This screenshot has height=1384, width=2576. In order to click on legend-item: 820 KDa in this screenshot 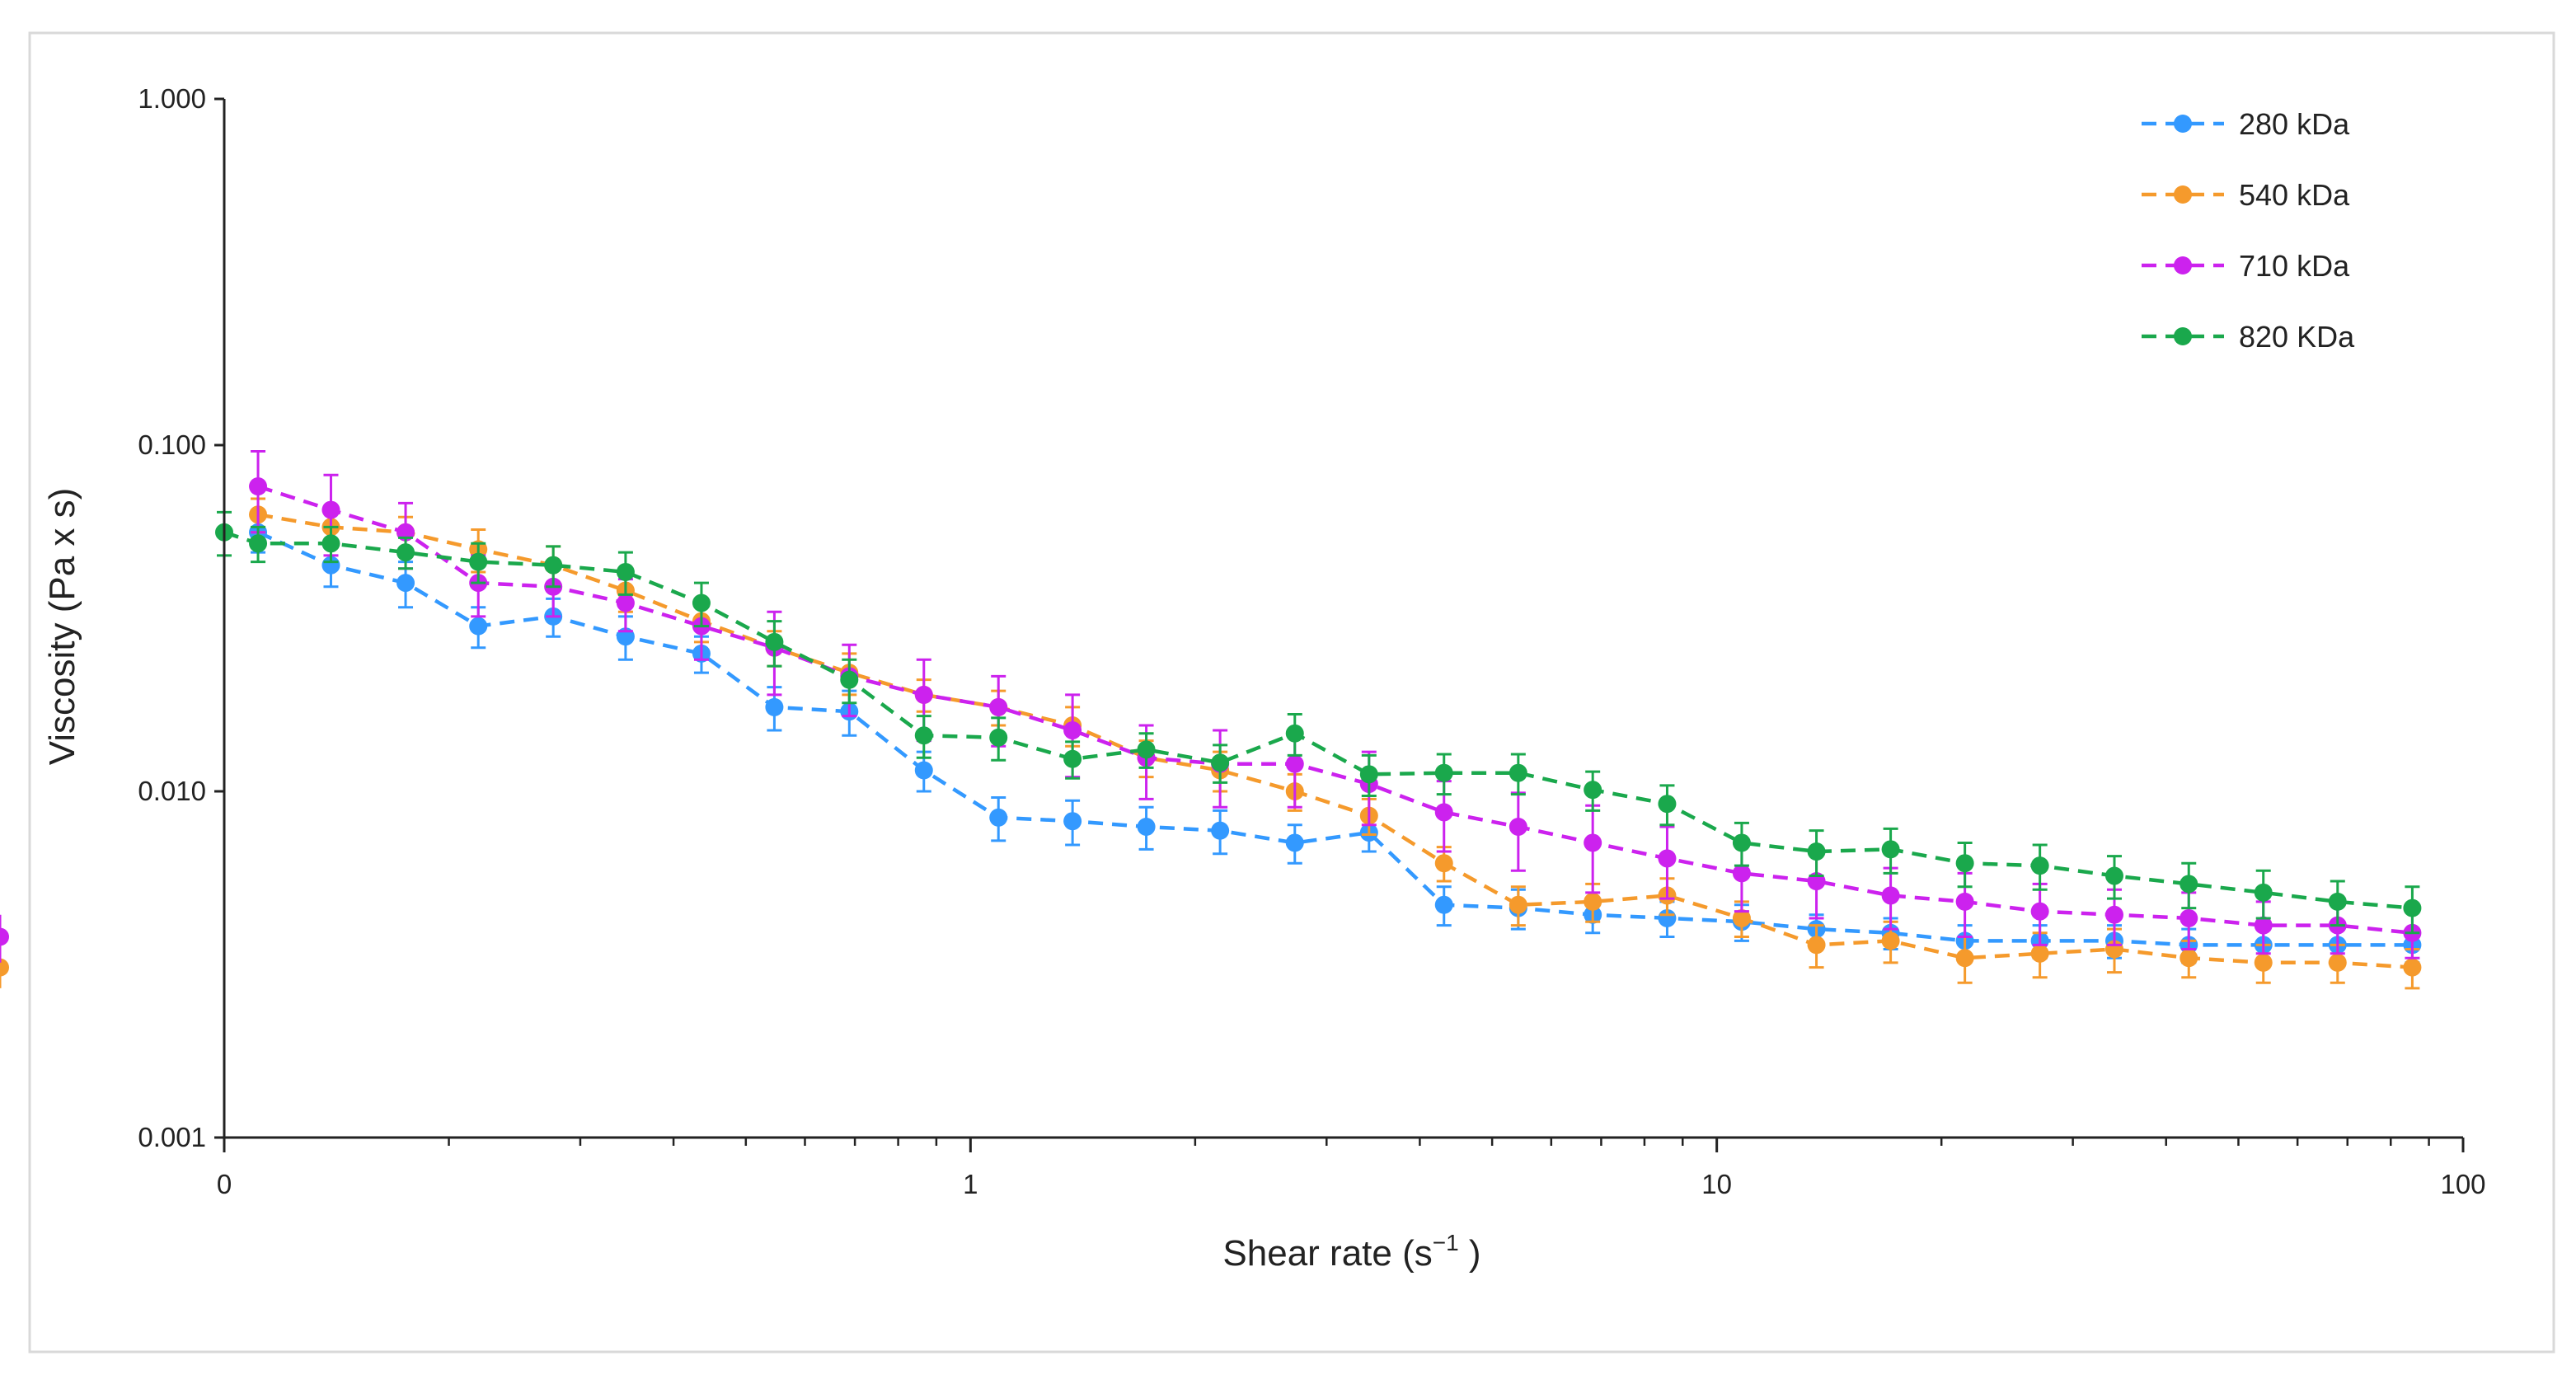, I will do `click(2248, 337)`.